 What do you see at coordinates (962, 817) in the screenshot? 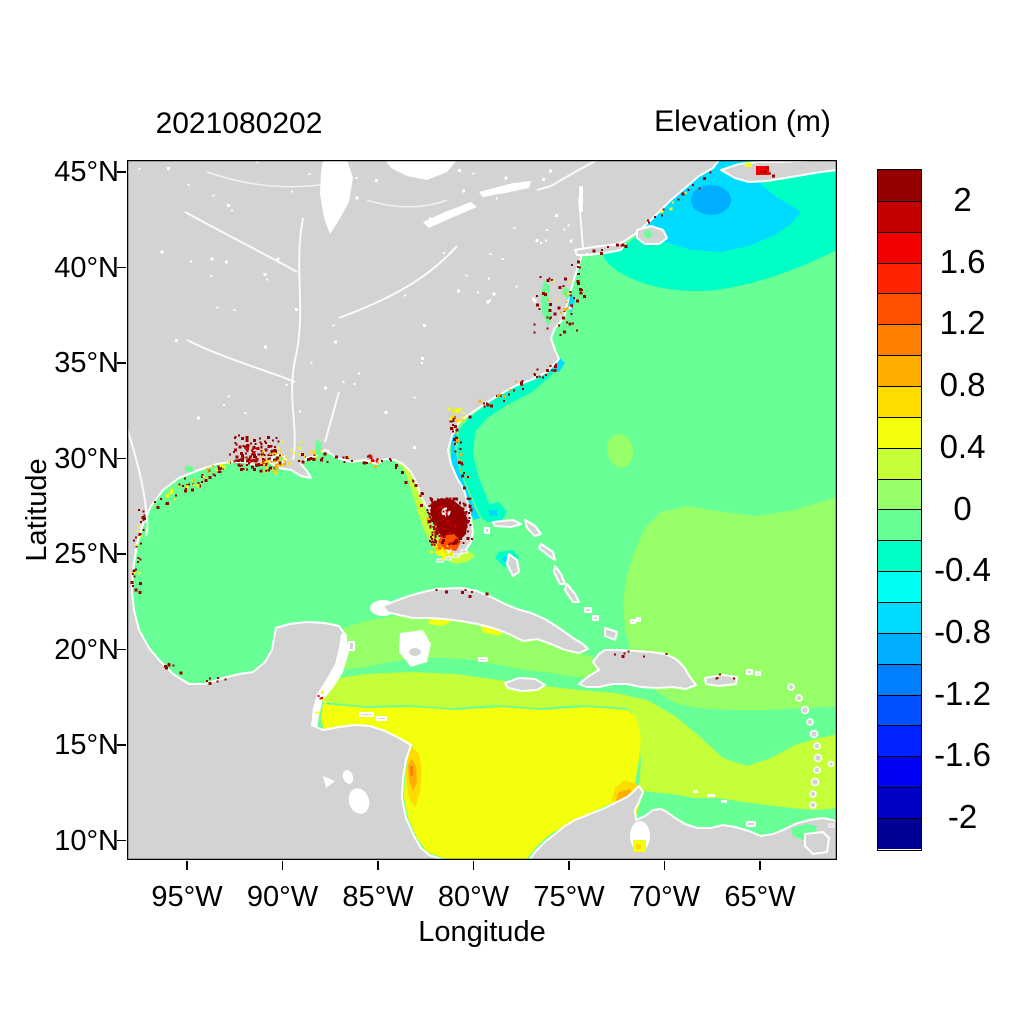
I see `colorbar-tick-label: -2` at bounding box center [962, 817].